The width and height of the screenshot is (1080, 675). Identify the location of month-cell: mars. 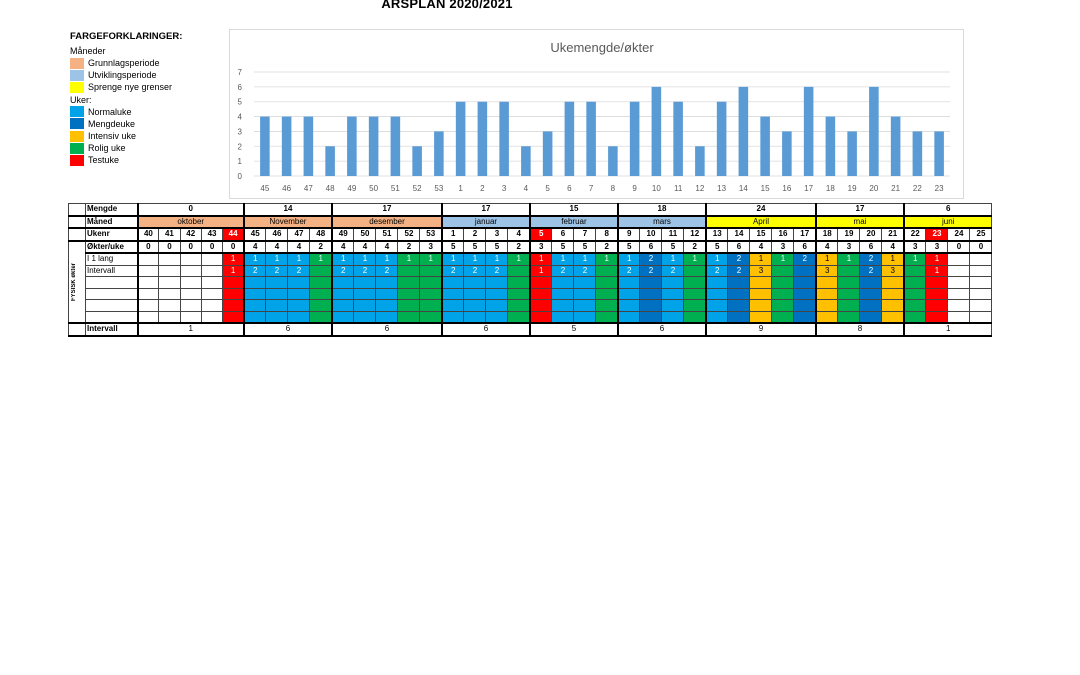
(661, 222).